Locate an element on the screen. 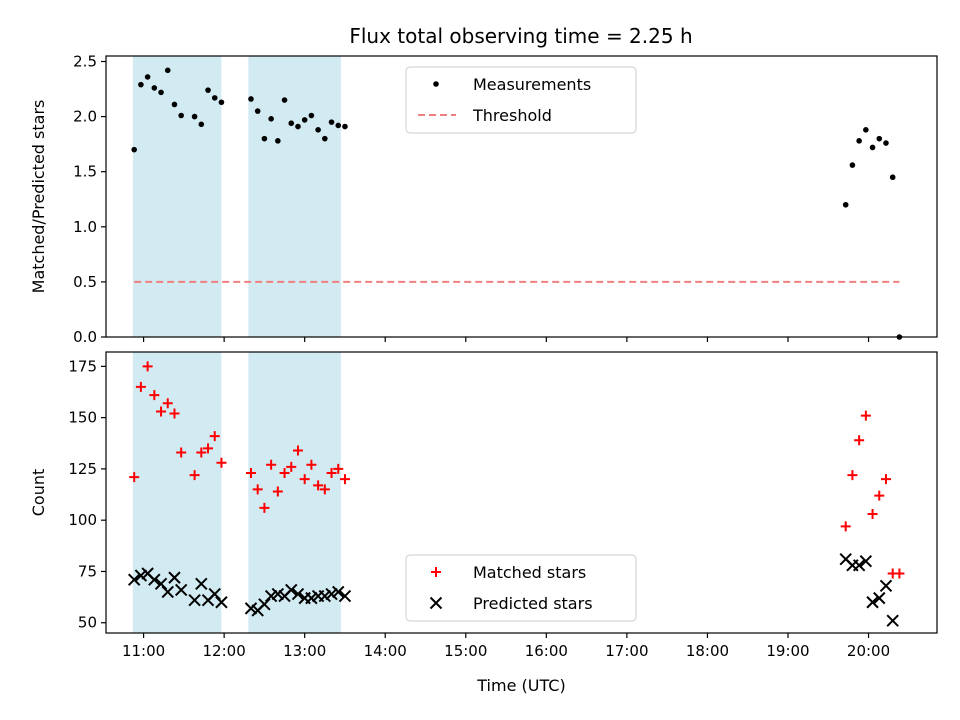 Image resolution: width=960 pixels, height=720 pixels. x-tick-label: 12:00 is located at coordinates (224, 651).